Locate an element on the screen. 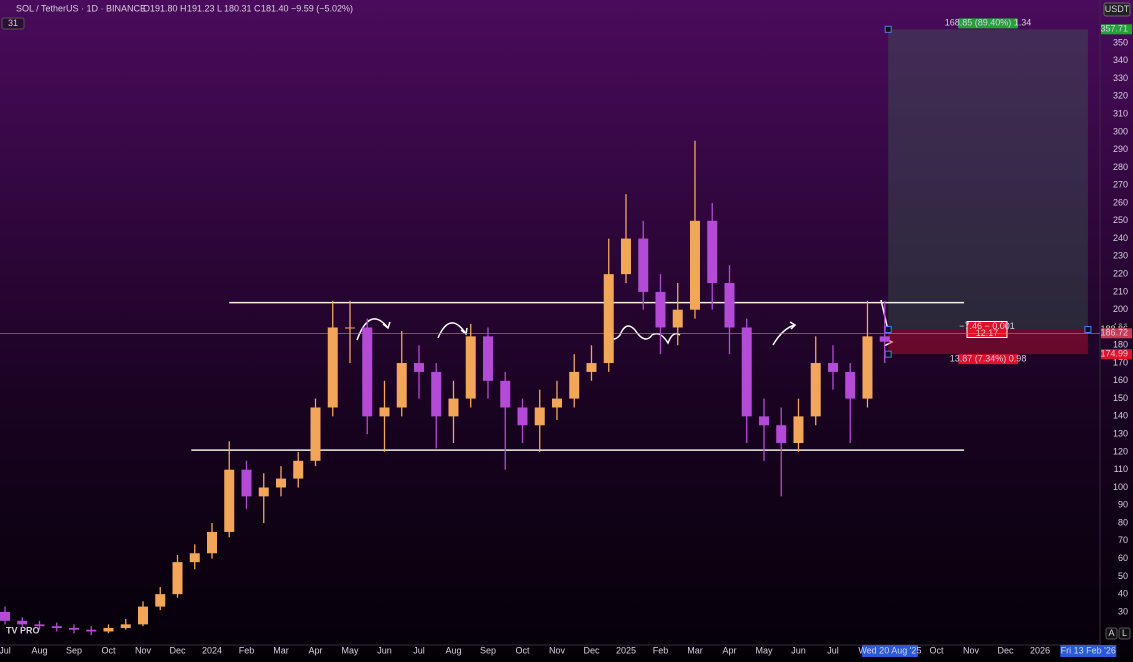  button: L is located at coordinates (1124, 633).